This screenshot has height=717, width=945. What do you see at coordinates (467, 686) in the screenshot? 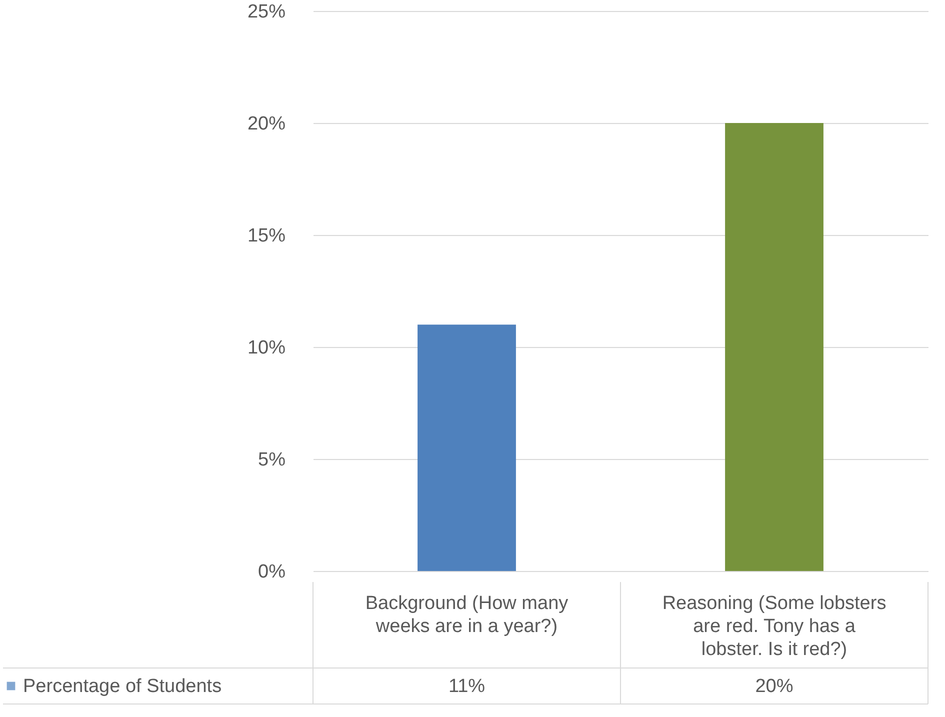
I see `data-label: 11%` at bounding box center [467, 686].